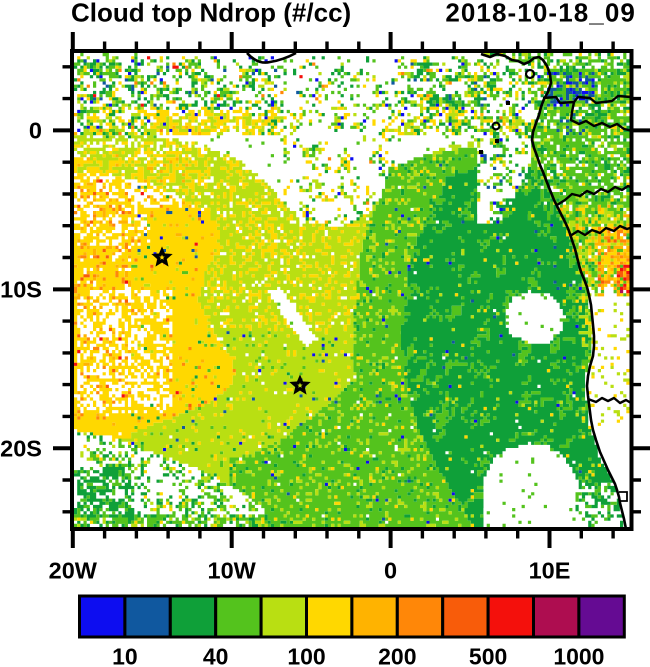 This screenshot has width=650, height=667. What do you see at coordinates (397, 655) in the screenshot?
I see `svg-text: 200` at bounding box center [397, 655].